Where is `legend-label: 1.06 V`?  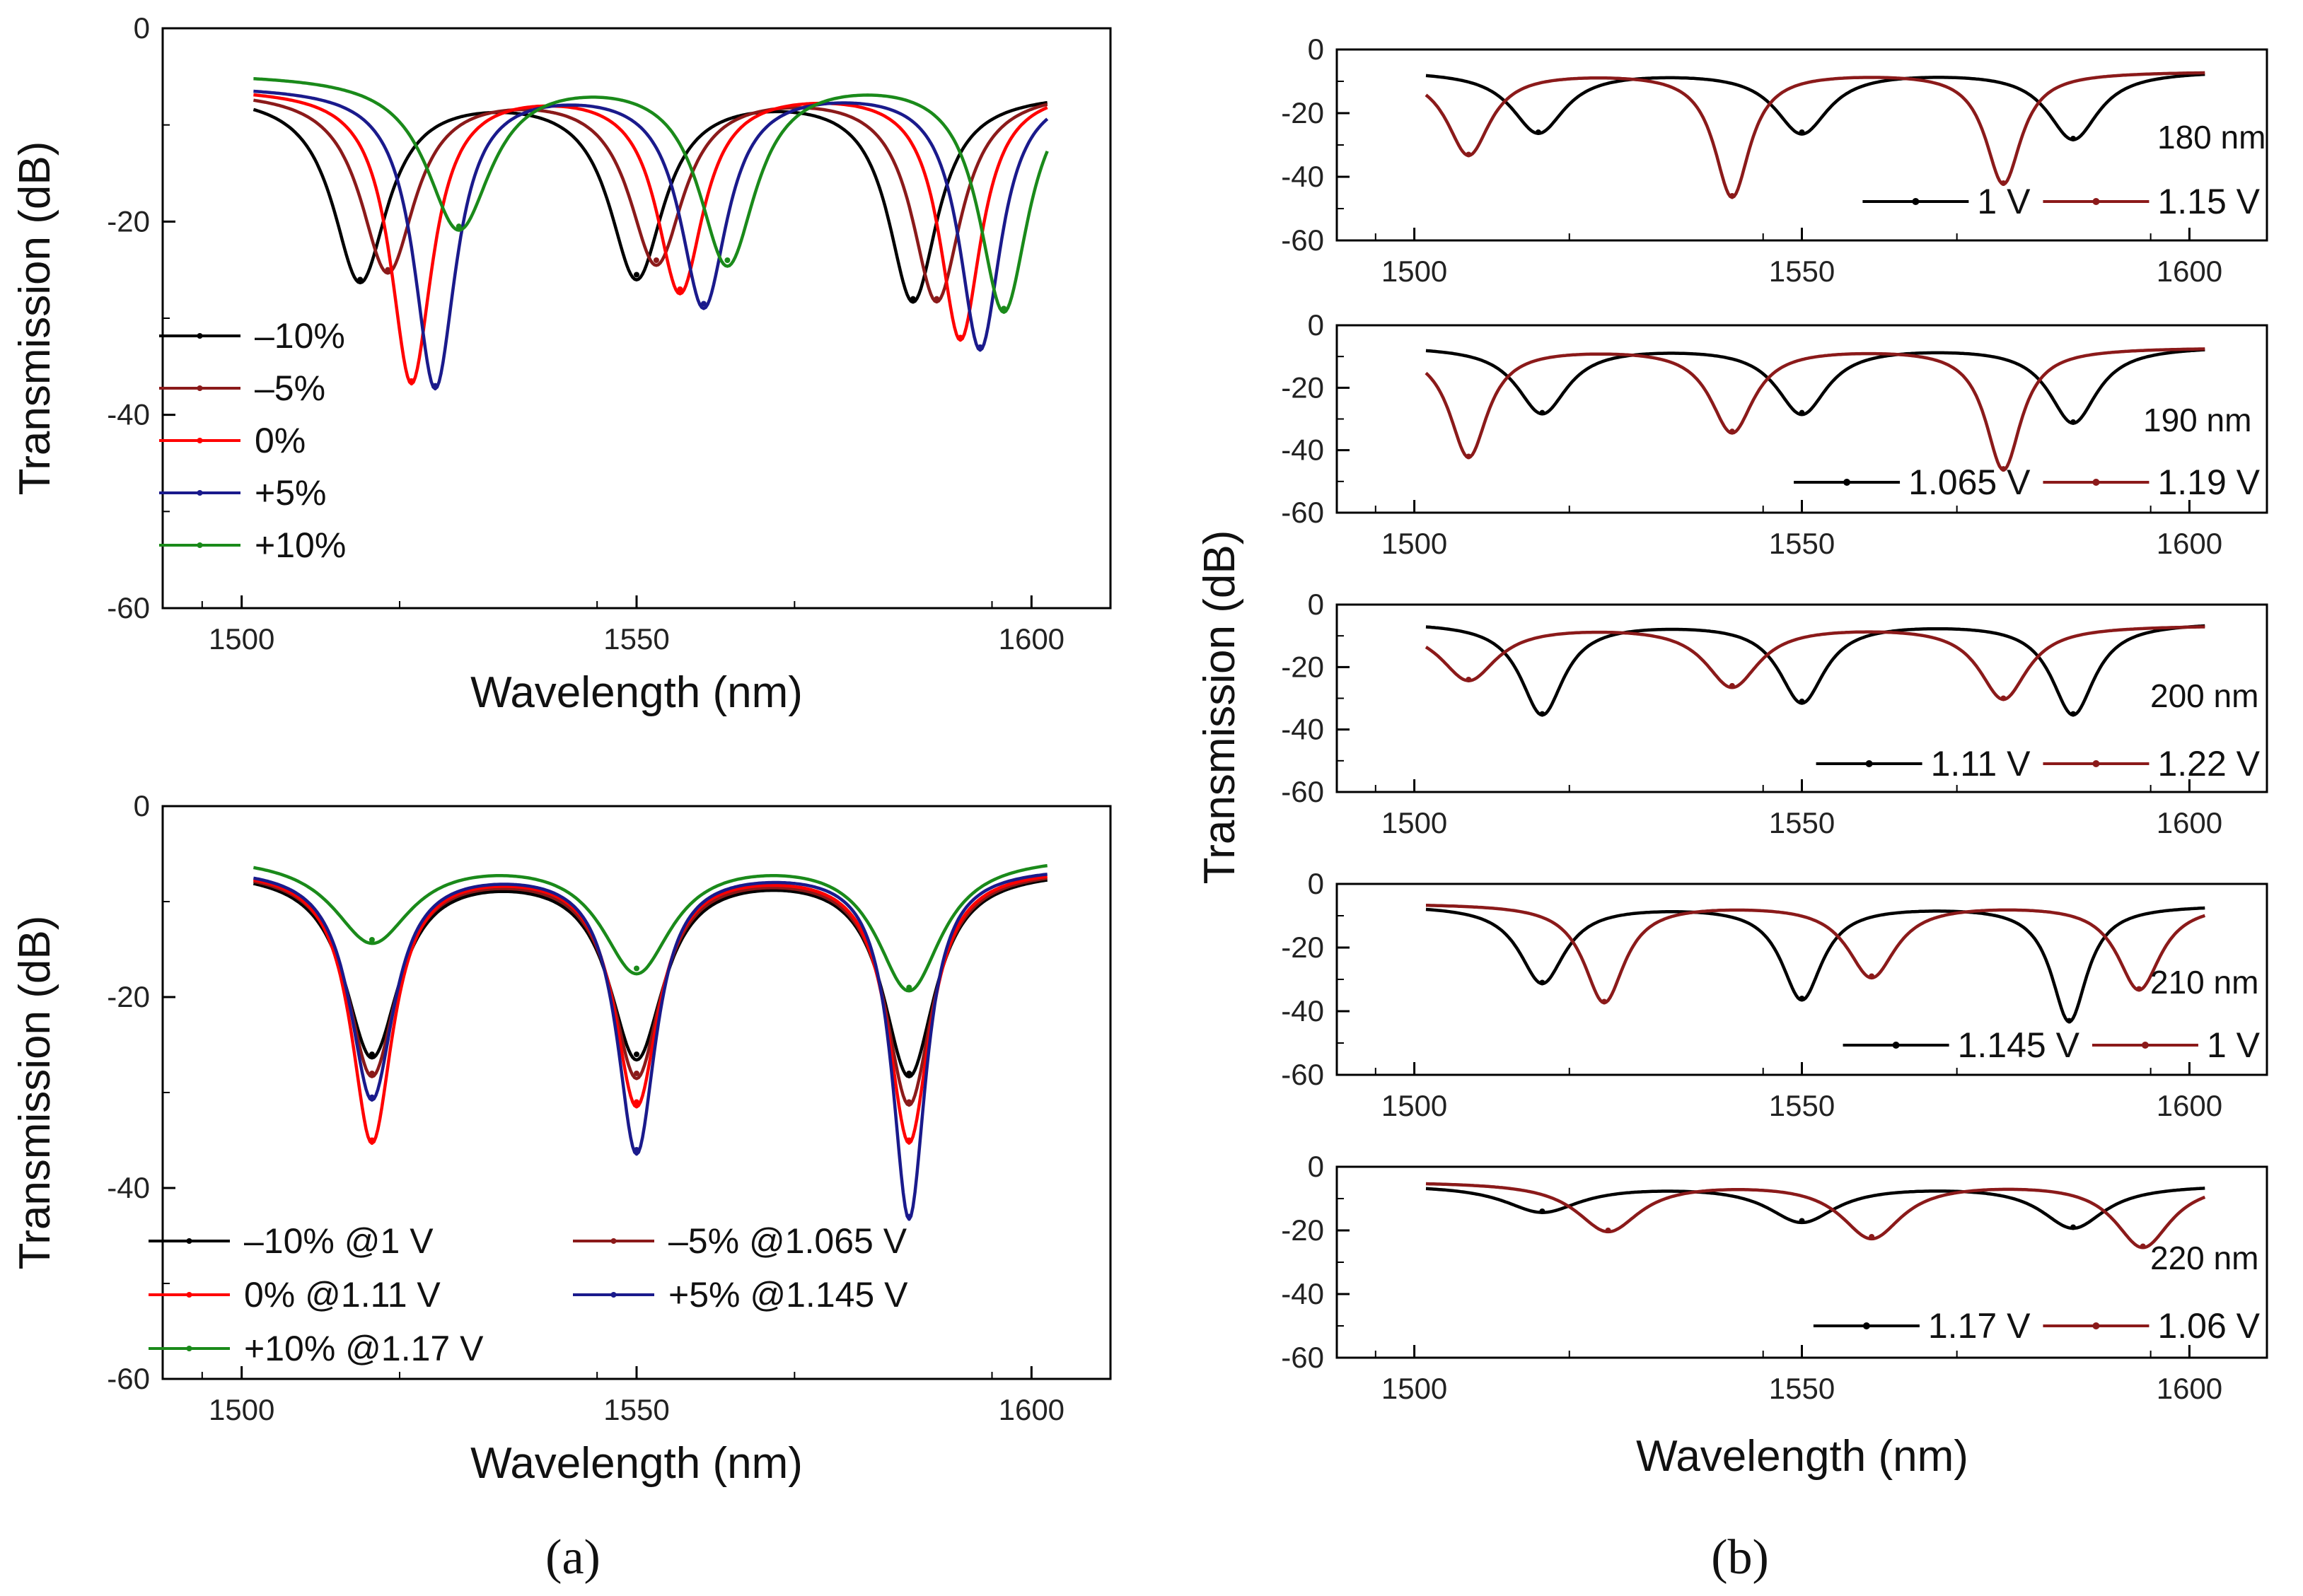
legend-label: 1.06 V is located at coordinates (2208, 1326).